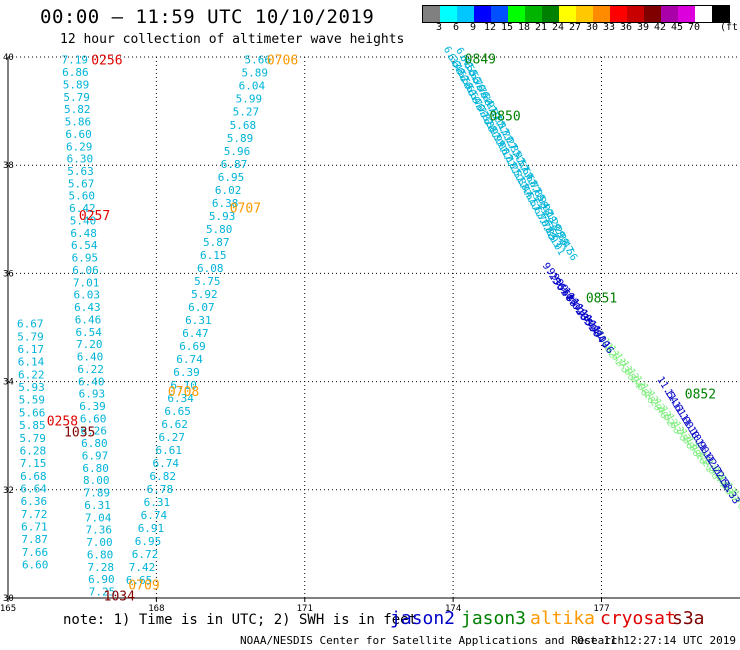 The height and width of the screenshot is (650, 740). I want to click on altika-swh-value: 5.93, so click(222, 216).